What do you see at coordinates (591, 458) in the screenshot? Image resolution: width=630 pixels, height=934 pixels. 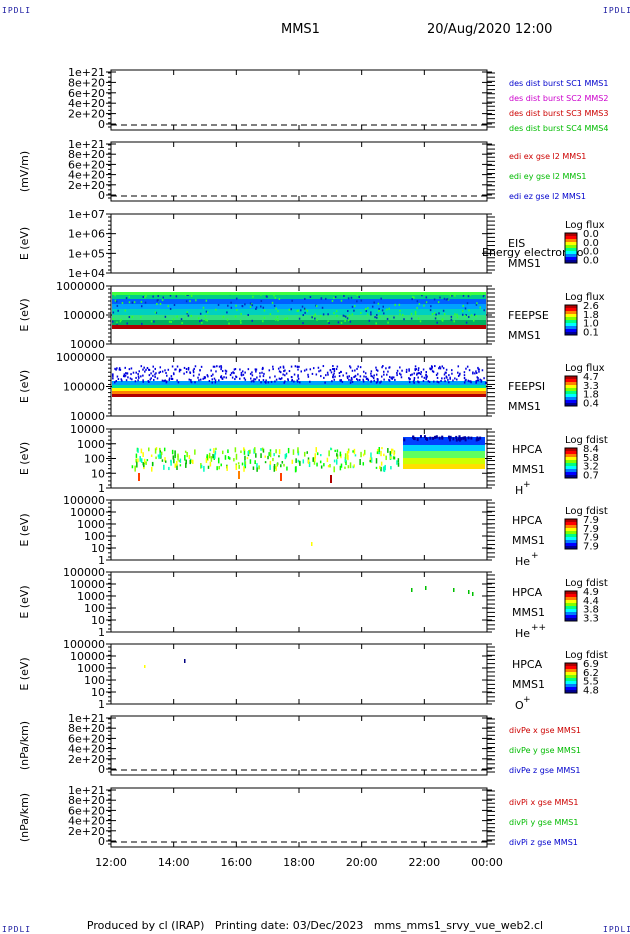 I see `colorbar-tick-label: 5.8` at bounding box center [591, 458].